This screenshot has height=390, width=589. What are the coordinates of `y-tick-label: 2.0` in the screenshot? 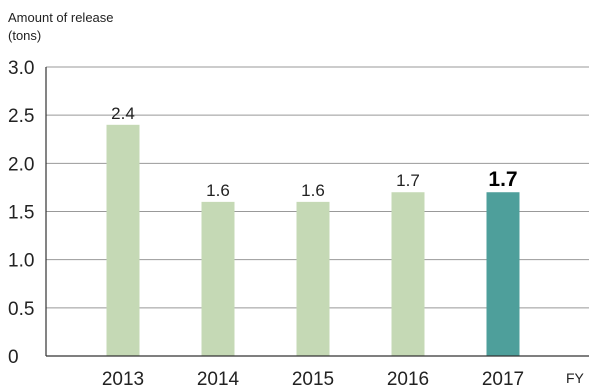 It's located at (21, 164).